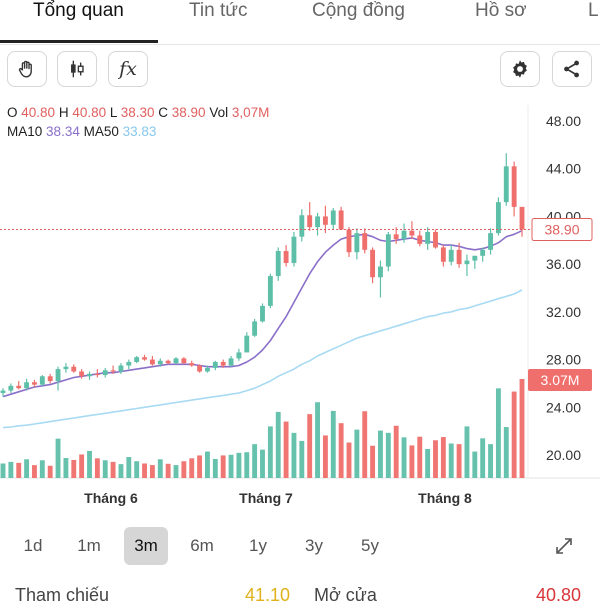 The image size is (600, 615). I want to click on y-tick-label: 48.00, so click(563, 121).